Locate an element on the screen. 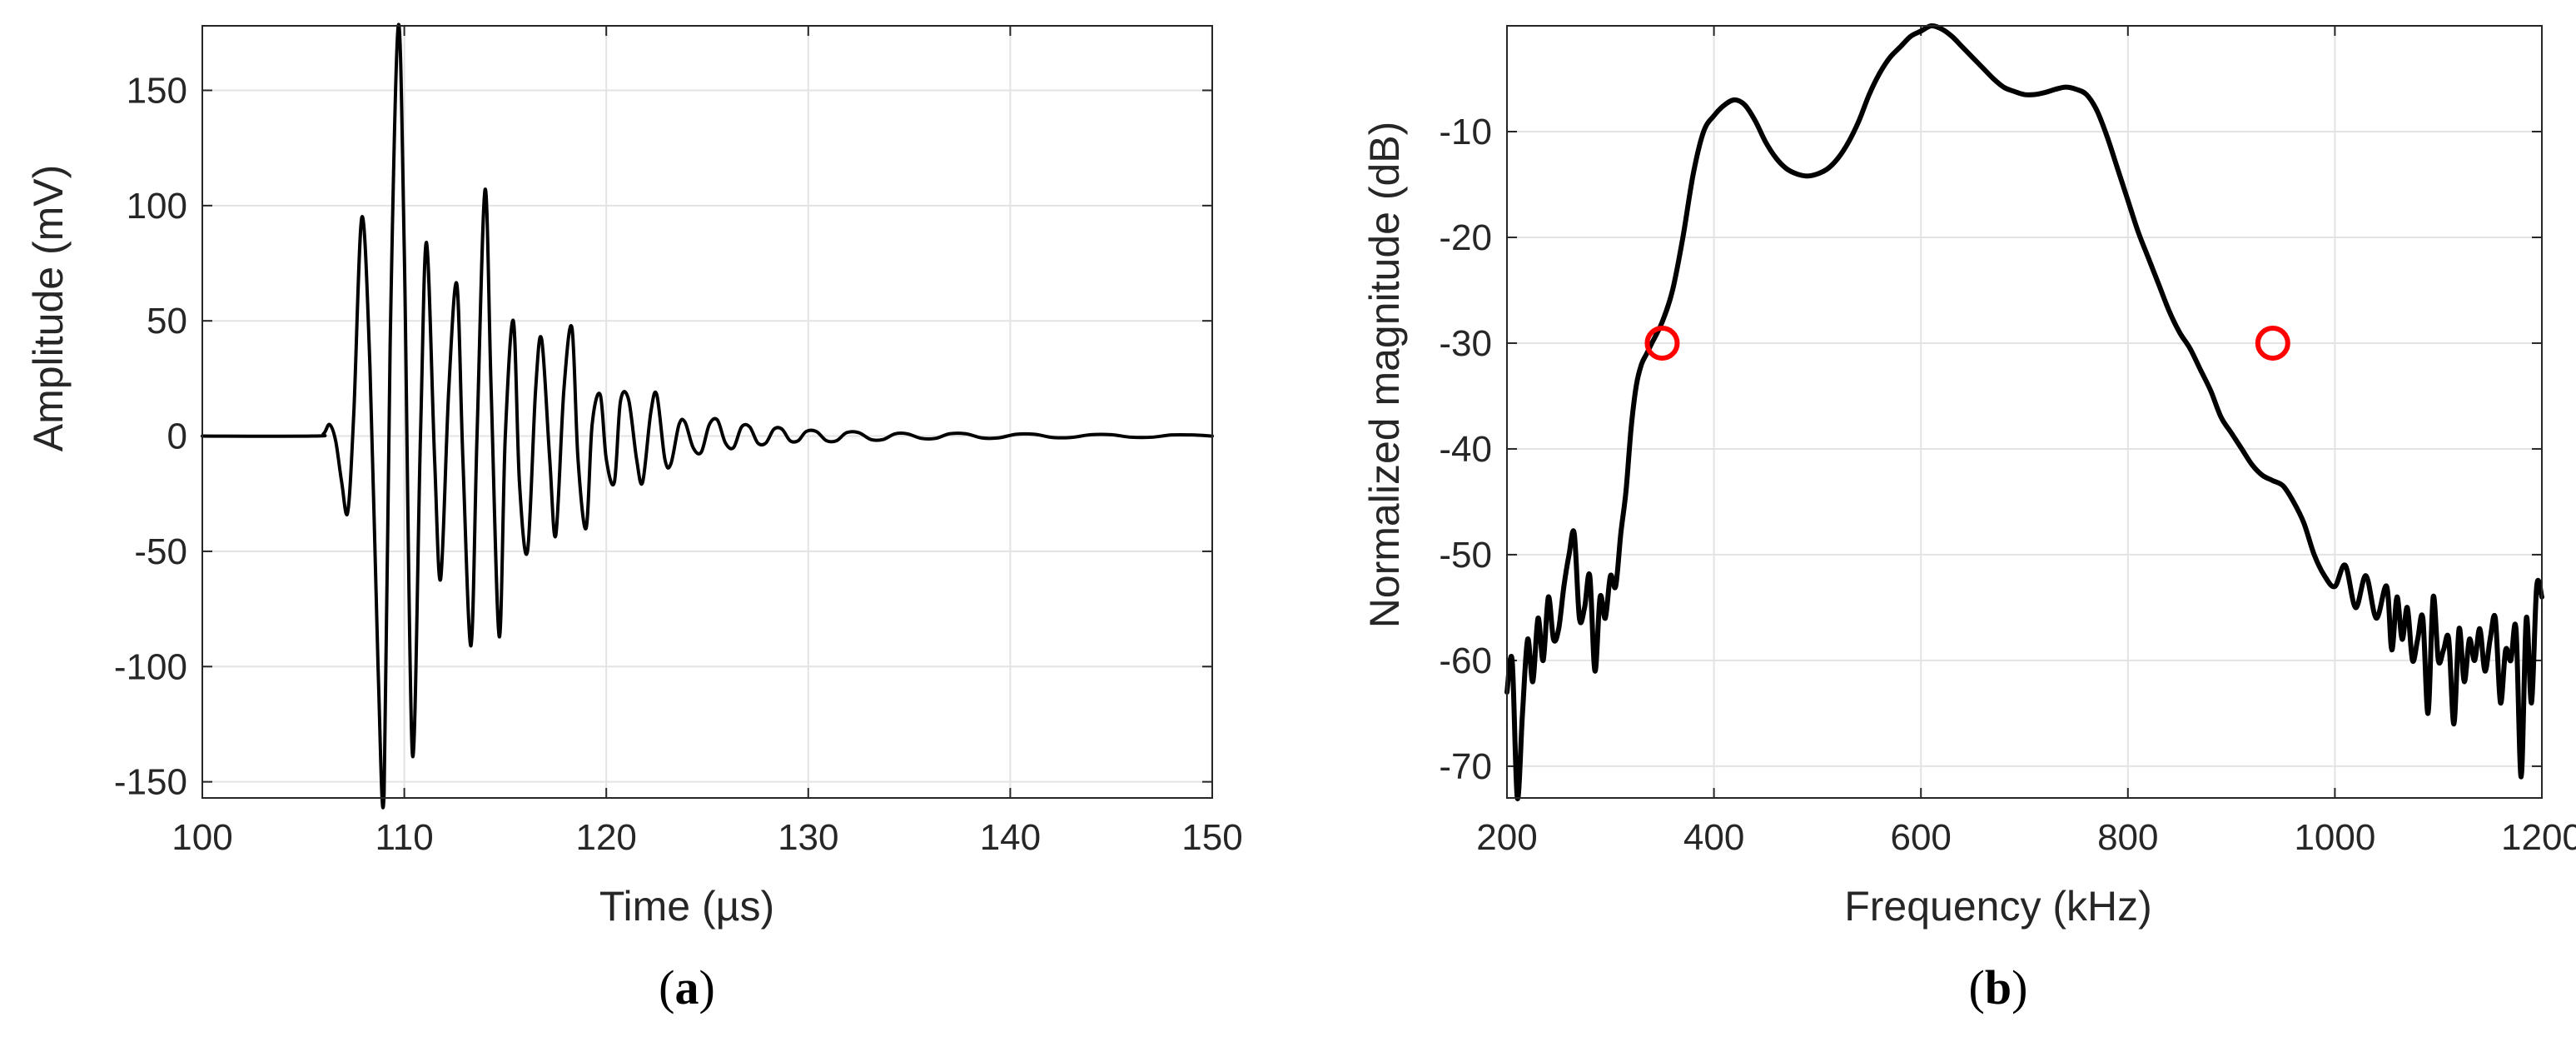  x-axis-label: Time (µs) is located at coordinates (686, 906).